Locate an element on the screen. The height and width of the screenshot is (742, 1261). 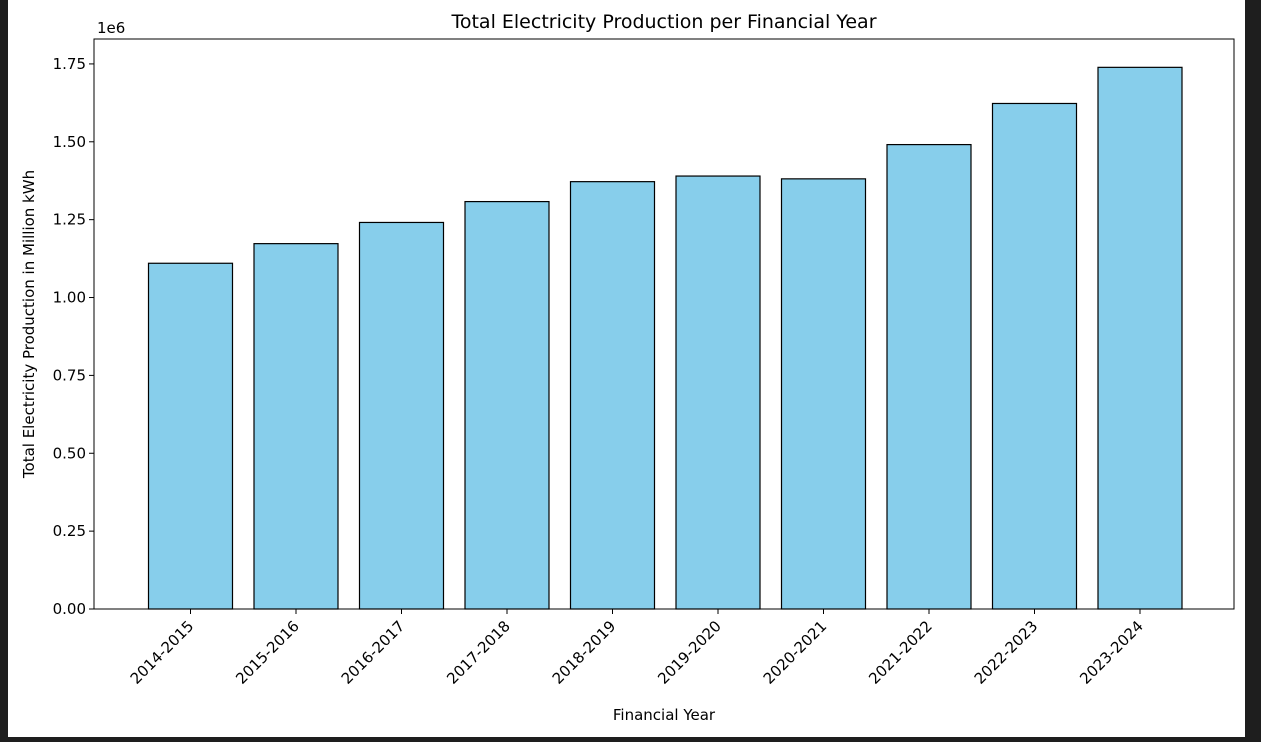
bar-2017-2018 is located at coordinates (507, 405).